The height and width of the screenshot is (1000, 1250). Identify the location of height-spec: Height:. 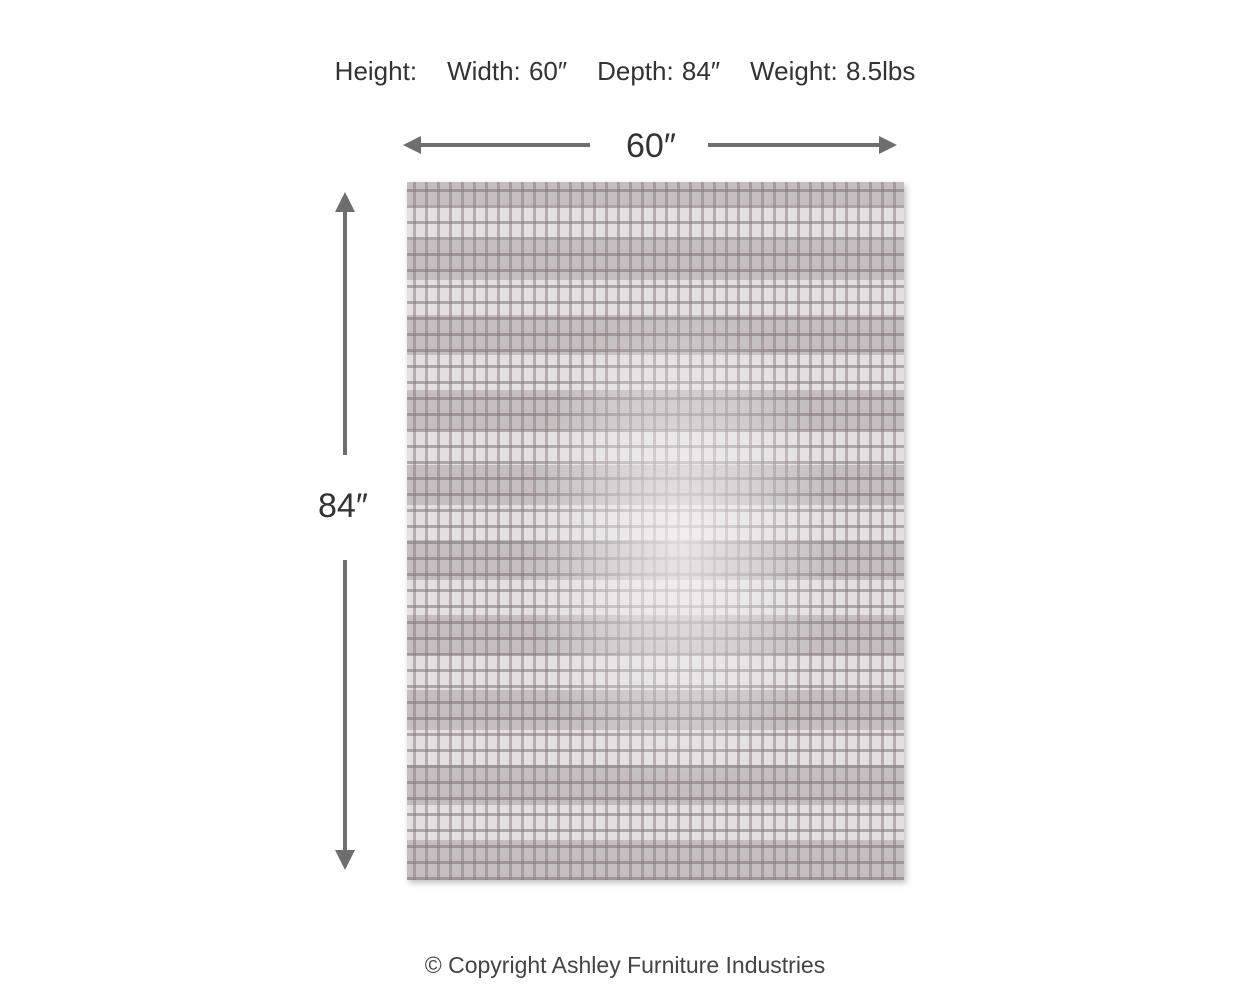
(376, 71).